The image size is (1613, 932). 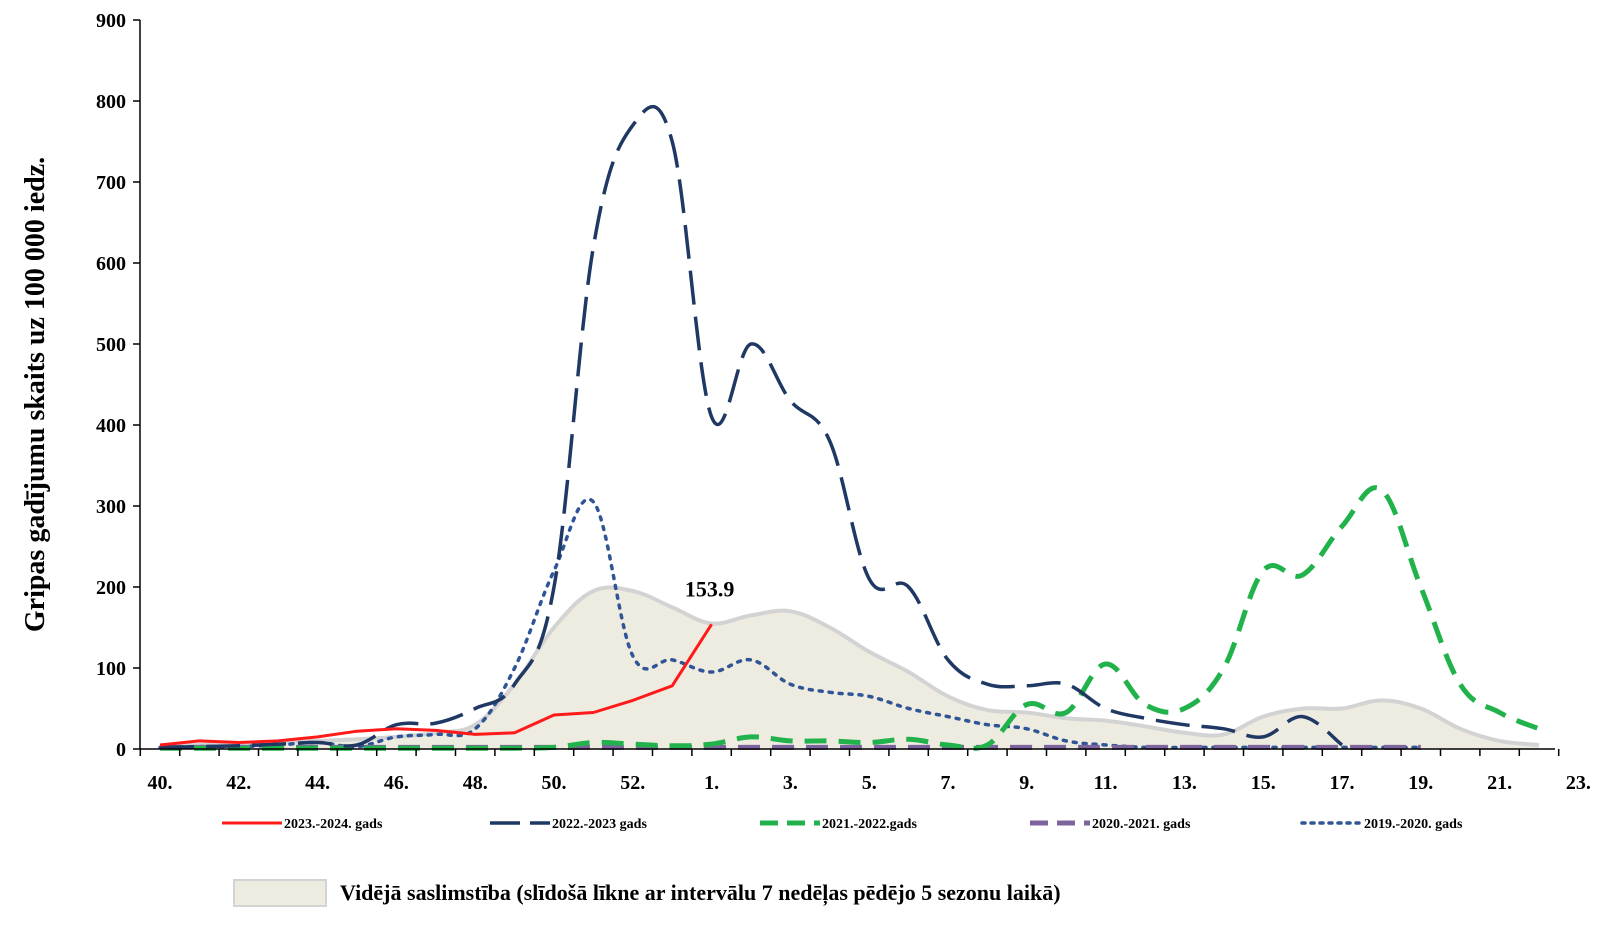 I want to click on x-tick-label: 50., so click(x=554, y=783).